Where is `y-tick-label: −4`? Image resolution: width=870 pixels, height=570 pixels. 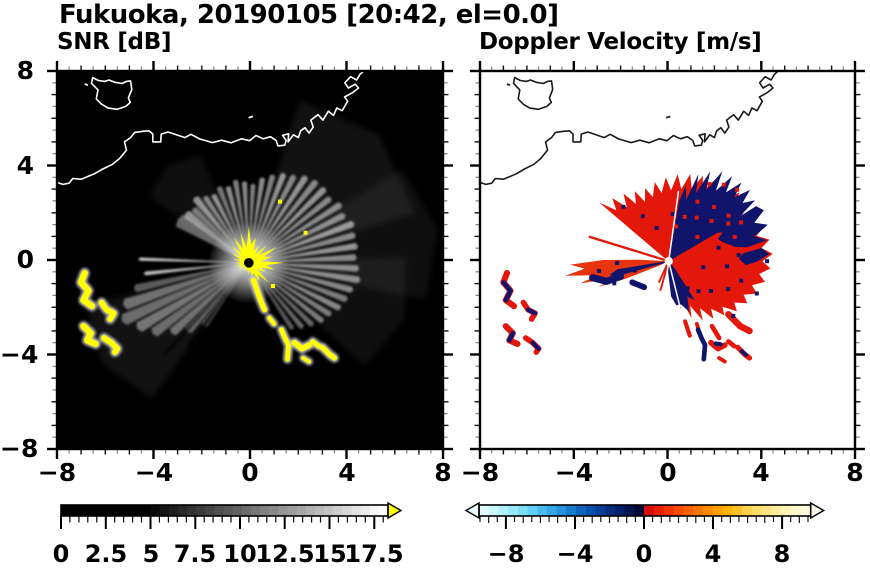 y-tick-label: −4 is located at coordinates (19, 354).